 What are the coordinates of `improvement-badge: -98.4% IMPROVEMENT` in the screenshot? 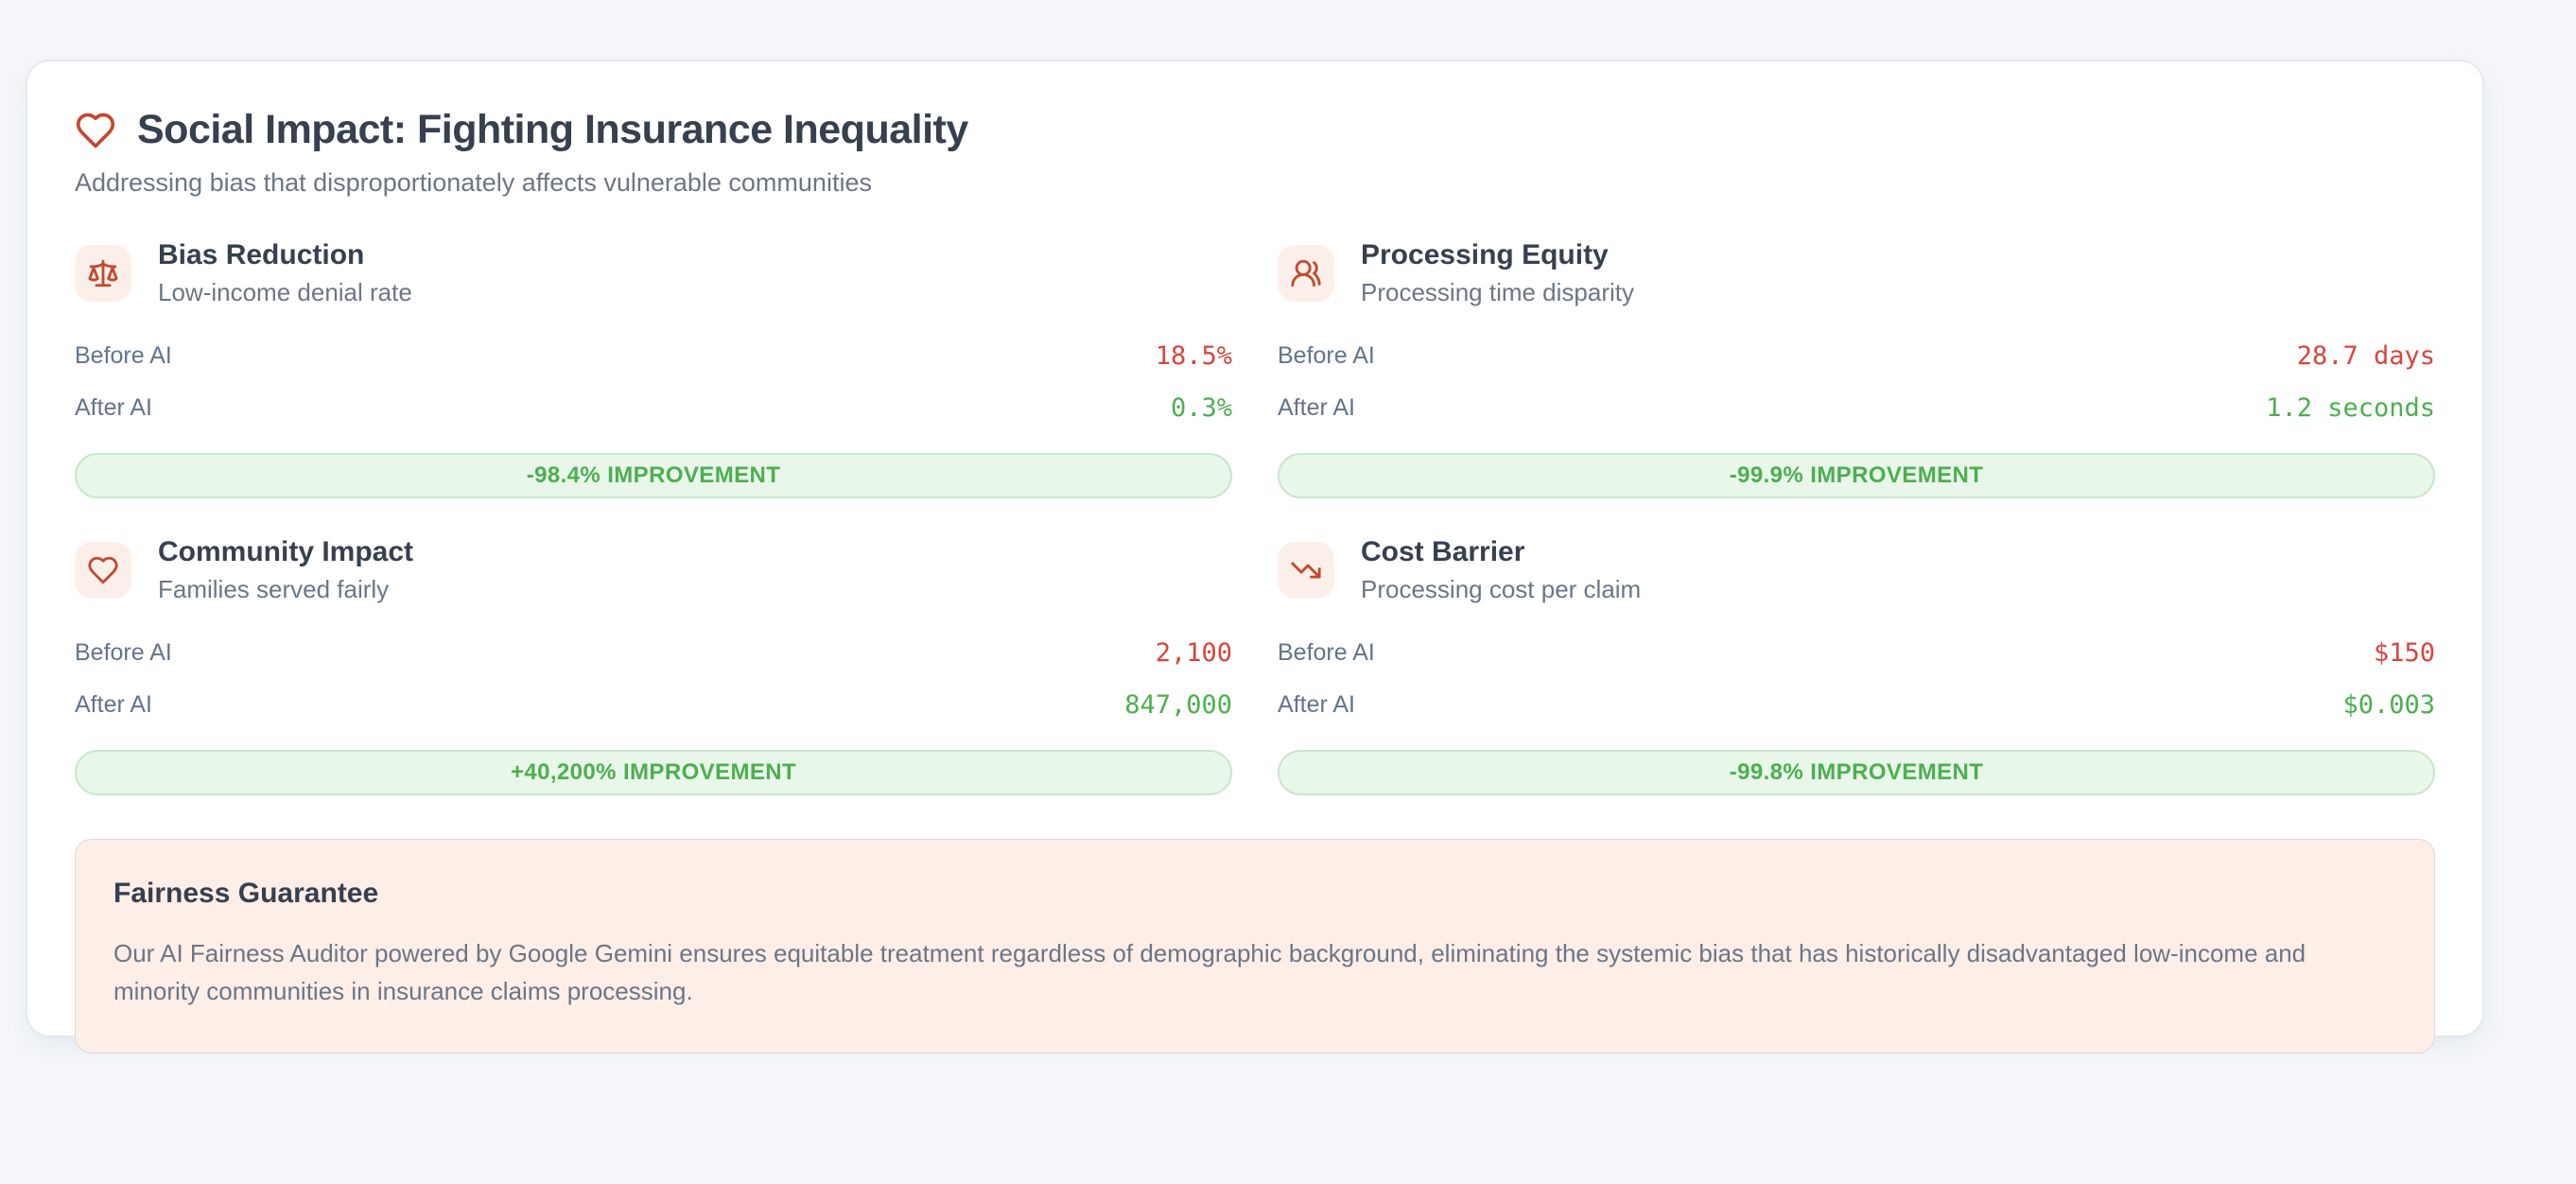 It's located at (653, 475).